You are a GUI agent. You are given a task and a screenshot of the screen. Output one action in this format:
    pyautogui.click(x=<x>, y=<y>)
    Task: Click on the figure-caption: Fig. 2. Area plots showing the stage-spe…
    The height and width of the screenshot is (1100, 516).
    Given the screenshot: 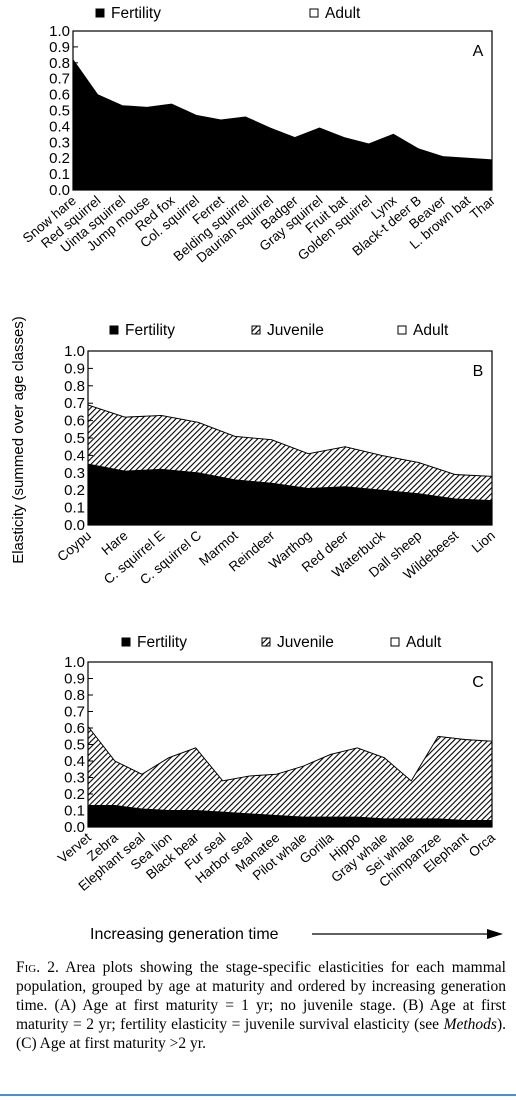 What is the action you would take?
    pyautogui.click(x=261, y=1005)
    